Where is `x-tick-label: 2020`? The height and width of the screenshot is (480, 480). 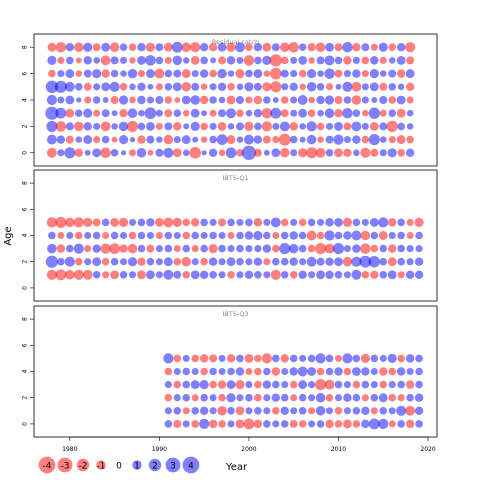 x-tick-label: 2020 is located at coordinates (427, 449).